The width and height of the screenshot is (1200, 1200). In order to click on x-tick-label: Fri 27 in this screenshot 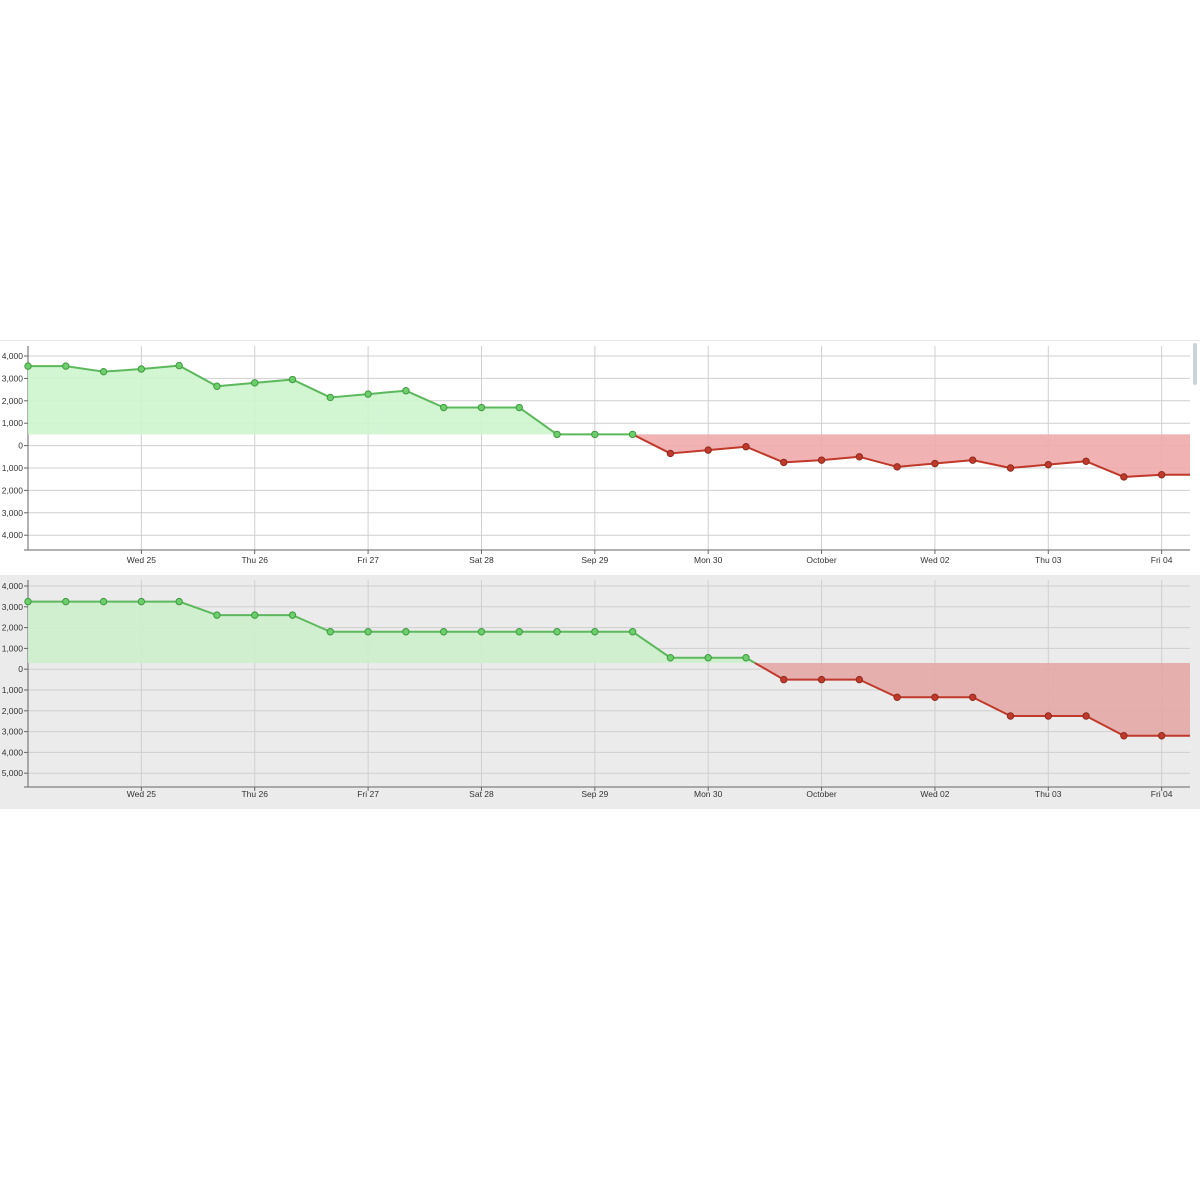, I will do `click(368, 560)`.